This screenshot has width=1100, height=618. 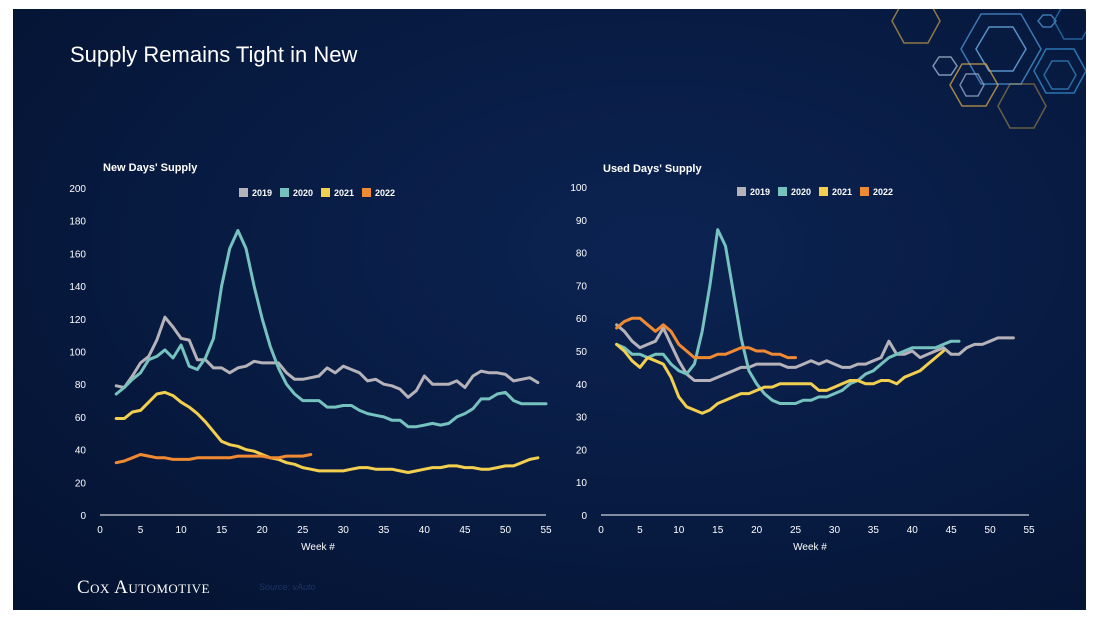 I want to click on chart2-legend-swatch-2020, so click(x=782, y=191).